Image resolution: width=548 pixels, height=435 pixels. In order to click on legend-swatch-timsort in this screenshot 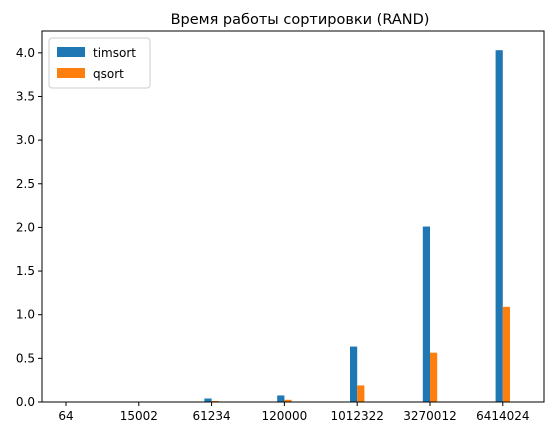, I will do `click(71, 52)`.